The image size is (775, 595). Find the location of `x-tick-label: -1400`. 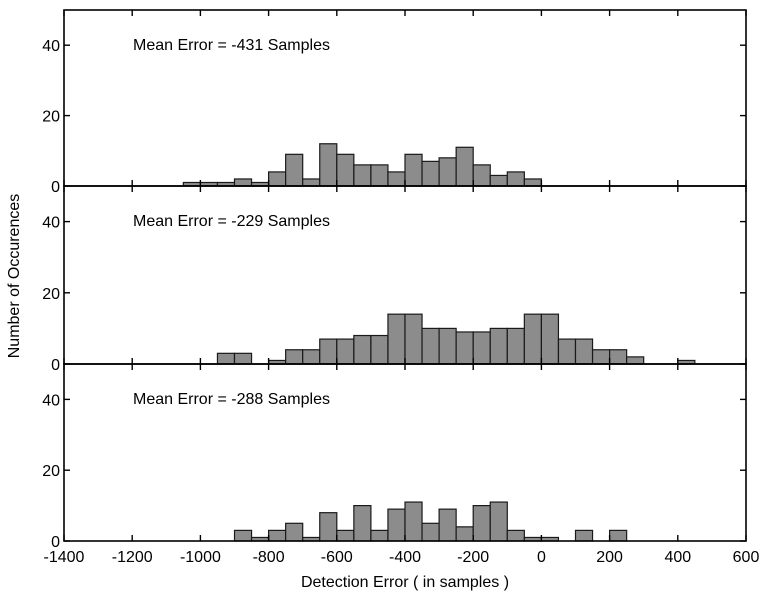

x-tick-label: -1400 is located at coordinates (64, 557).